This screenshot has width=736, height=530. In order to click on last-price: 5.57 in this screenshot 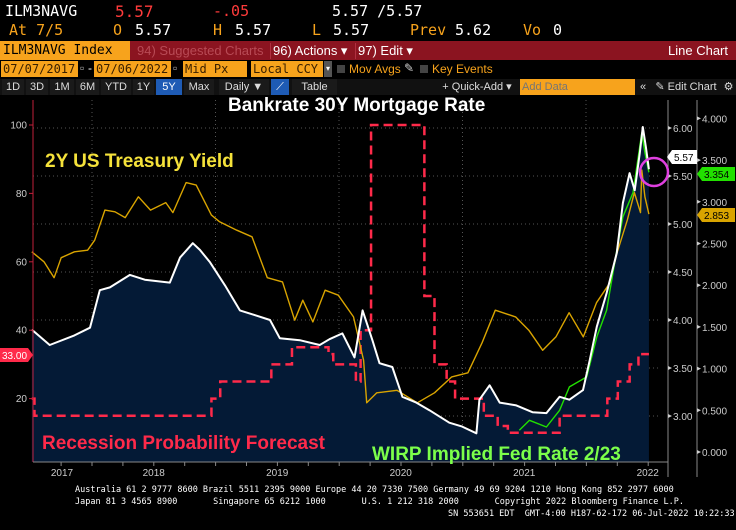, I will do `click(134, 11)`.